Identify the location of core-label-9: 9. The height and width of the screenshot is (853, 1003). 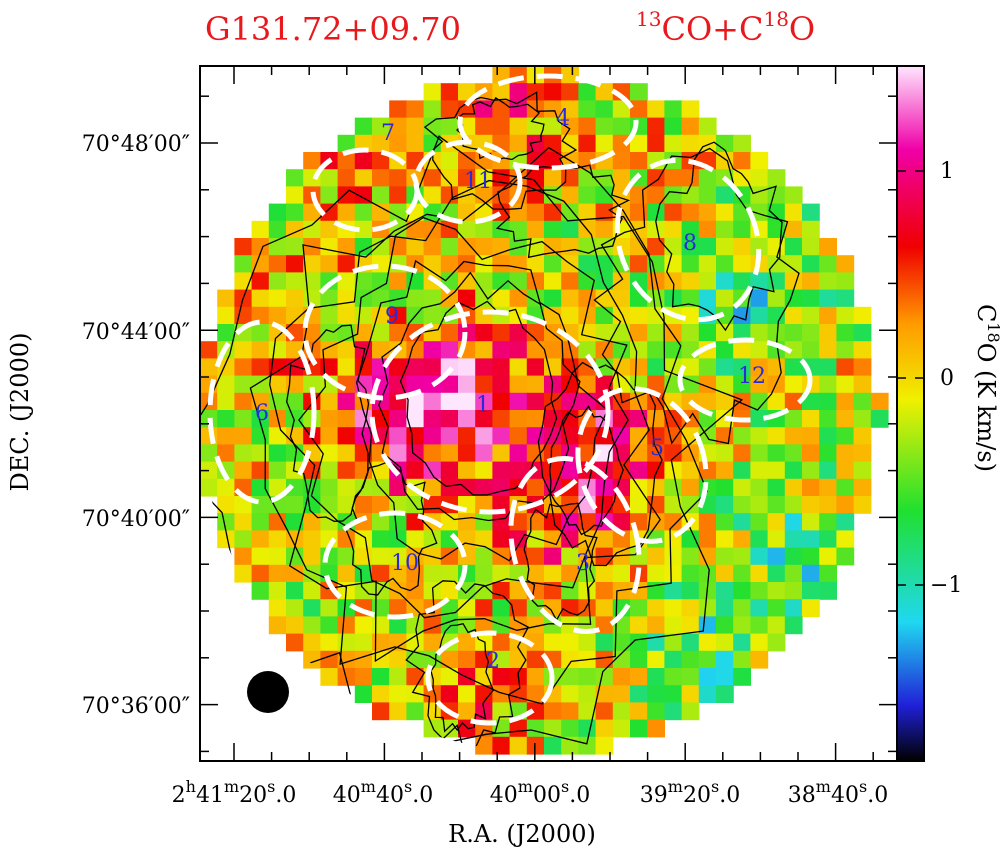
(392, 316).